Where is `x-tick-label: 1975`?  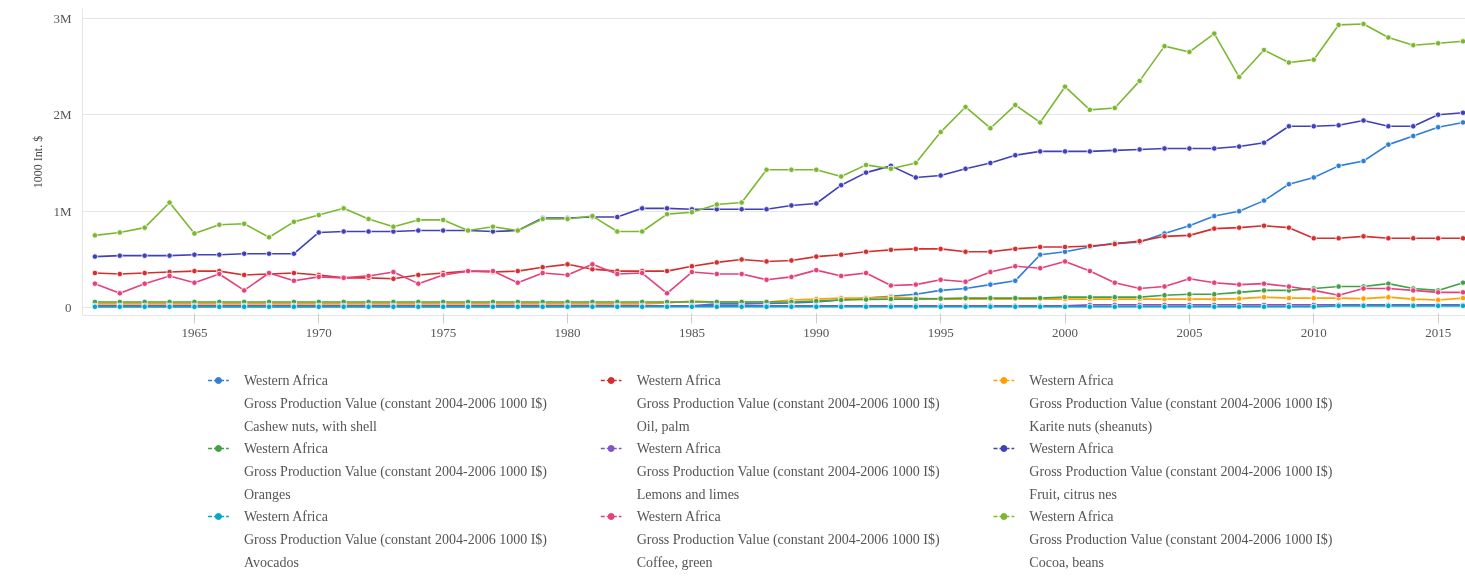
x-tick-label: 1975 is located at coordinates (443, 332).